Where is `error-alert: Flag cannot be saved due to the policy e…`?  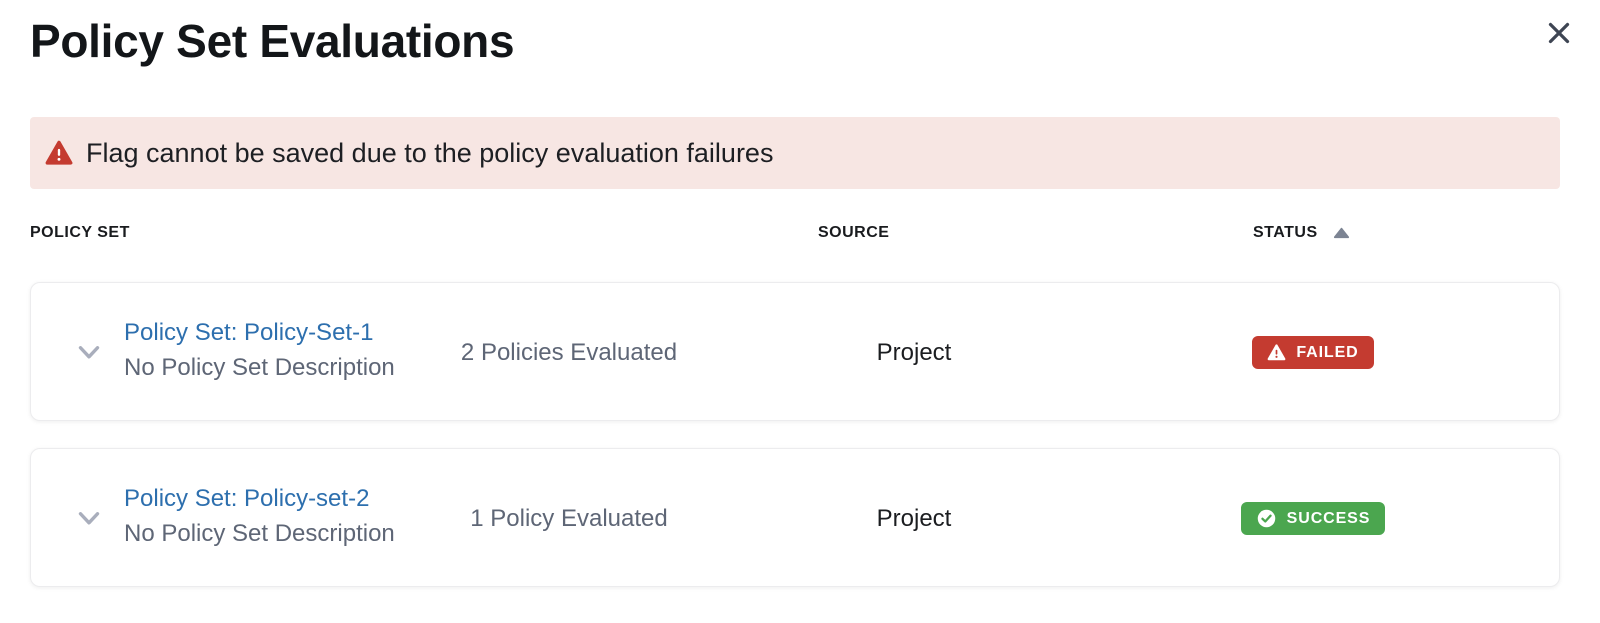 error-alert: Flag cannot be saved due to the policy e… is located at coordinates (795, 153).